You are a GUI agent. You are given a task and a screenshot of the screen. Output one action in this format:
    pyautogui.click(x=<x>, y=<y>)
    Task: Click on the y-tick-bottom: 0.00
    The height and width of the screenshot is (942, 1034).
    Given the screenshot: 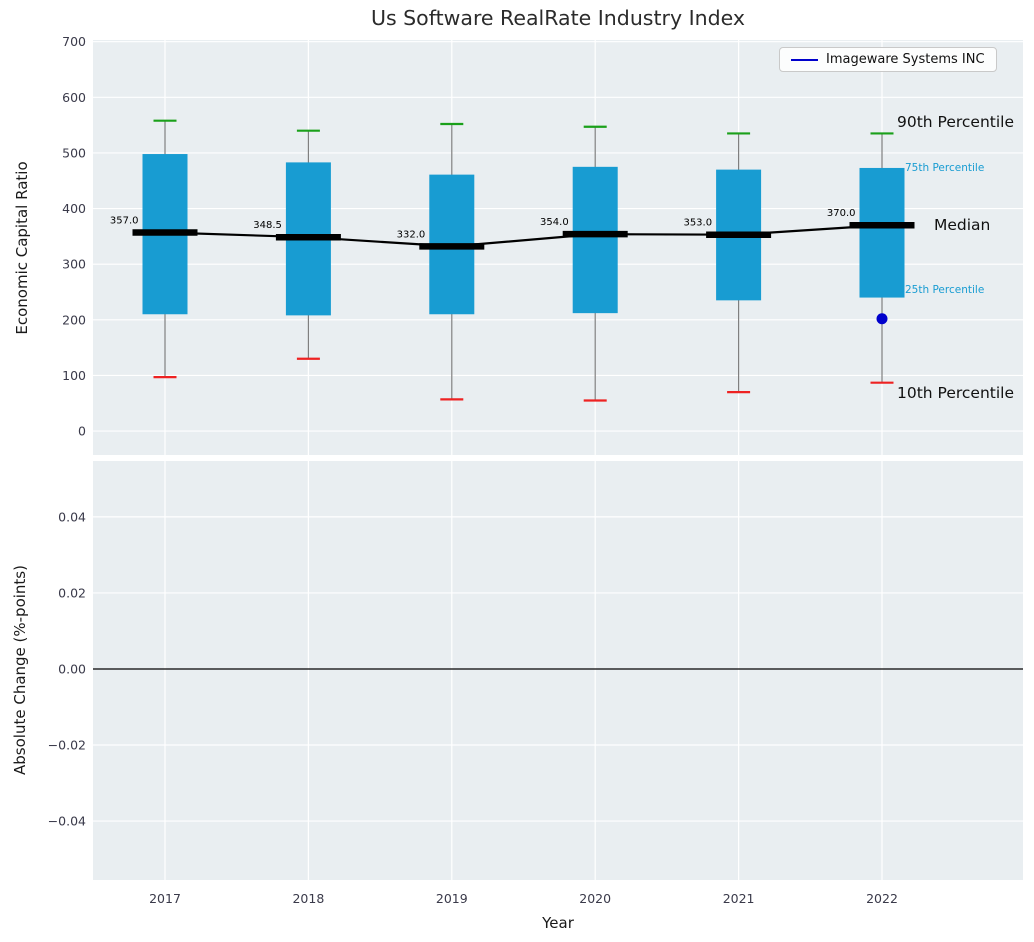 What is the action you would take?
    pyautogui.click(x=72, y=668)
    